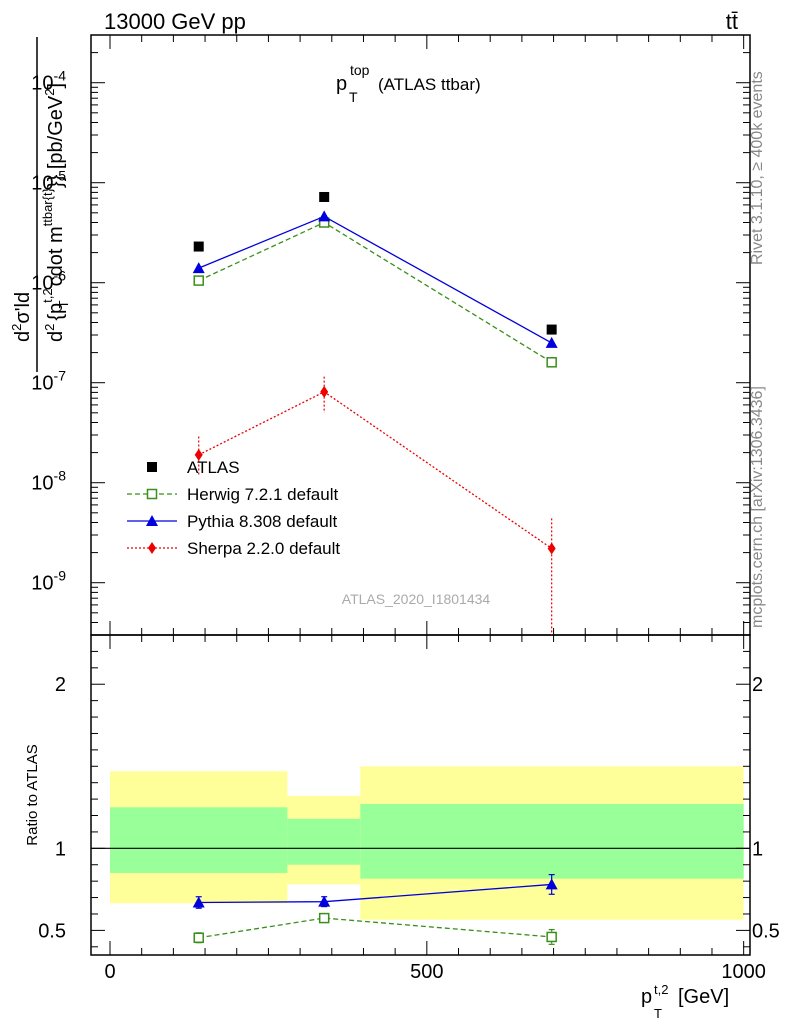  I want to click on plot-title: p top T (ATLAS ttbar), so click(408, 83).